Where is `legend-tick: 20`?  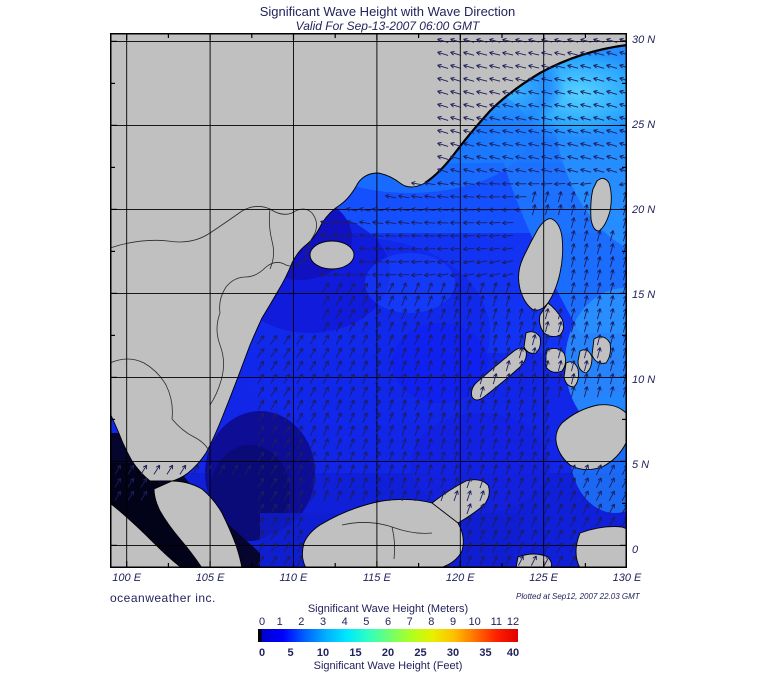 legend-tick: 20 is located at coordinates (388, 653).